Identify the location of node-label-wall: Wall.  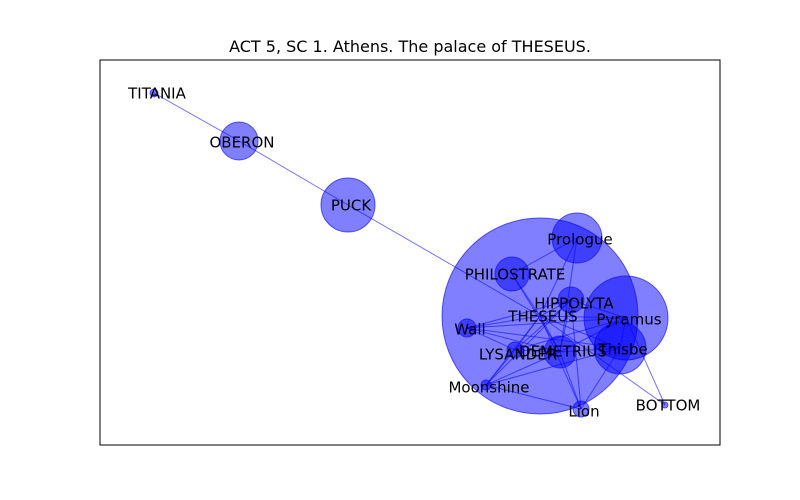
(469, 330).